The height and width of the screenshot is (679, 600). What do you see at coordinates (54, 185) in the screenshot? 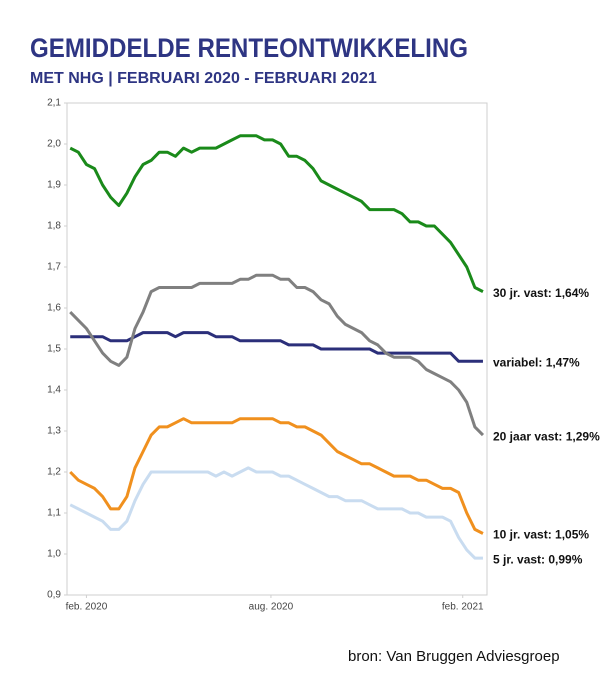
I see `y-tick-label: 1,9` at bounding box center [54, 185].